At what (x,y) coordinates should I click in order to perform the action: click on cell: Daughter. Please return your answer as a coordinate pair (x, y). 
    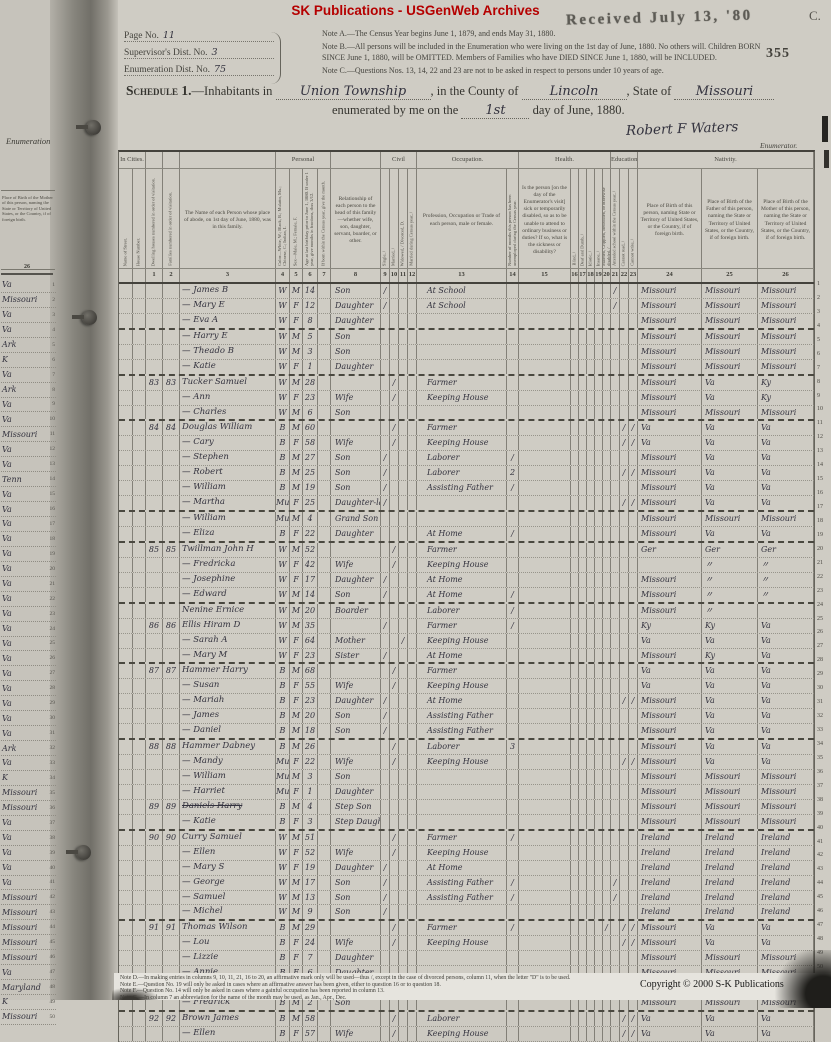
    Looking at the image, I should click on (356, 958).